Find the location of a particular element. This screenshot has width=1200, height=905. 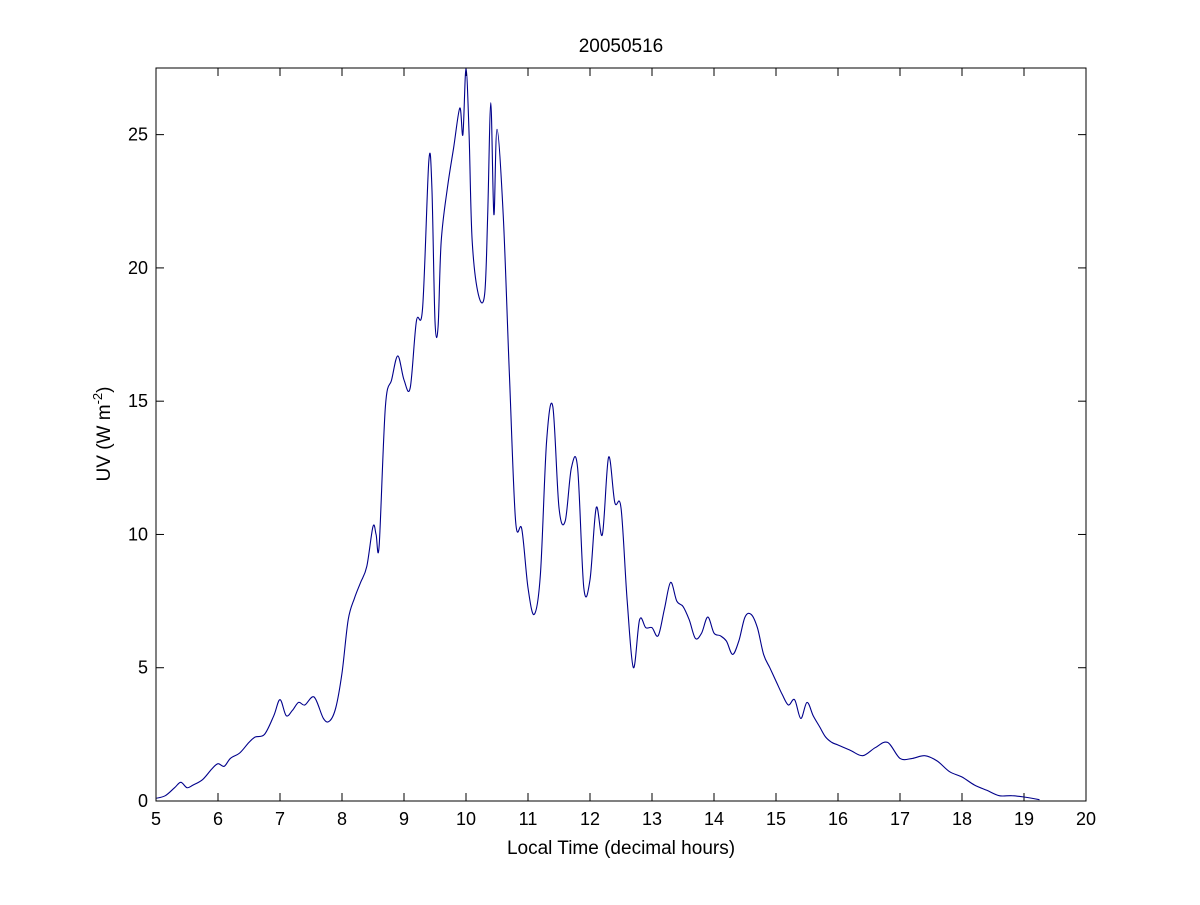

x-tick-label: 9 is located at coordinates (404, 819).